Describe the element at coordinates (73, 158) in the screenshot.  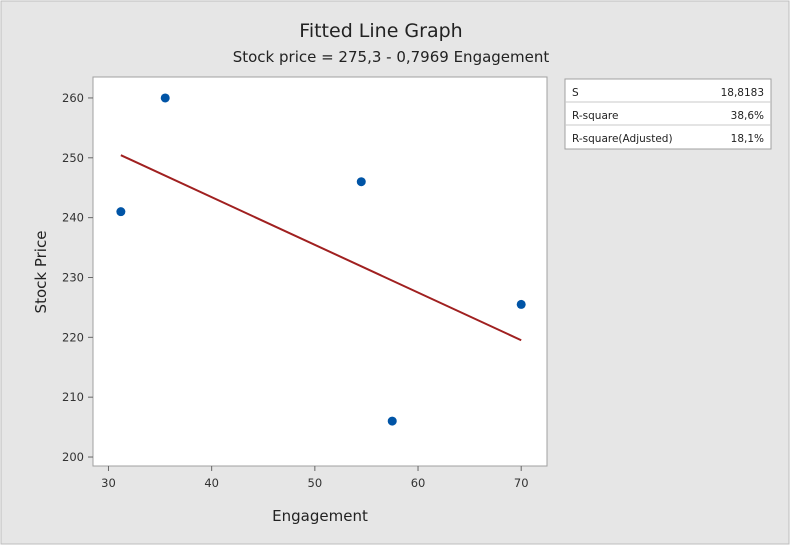
I see `y-tick-label: 250` at that location.